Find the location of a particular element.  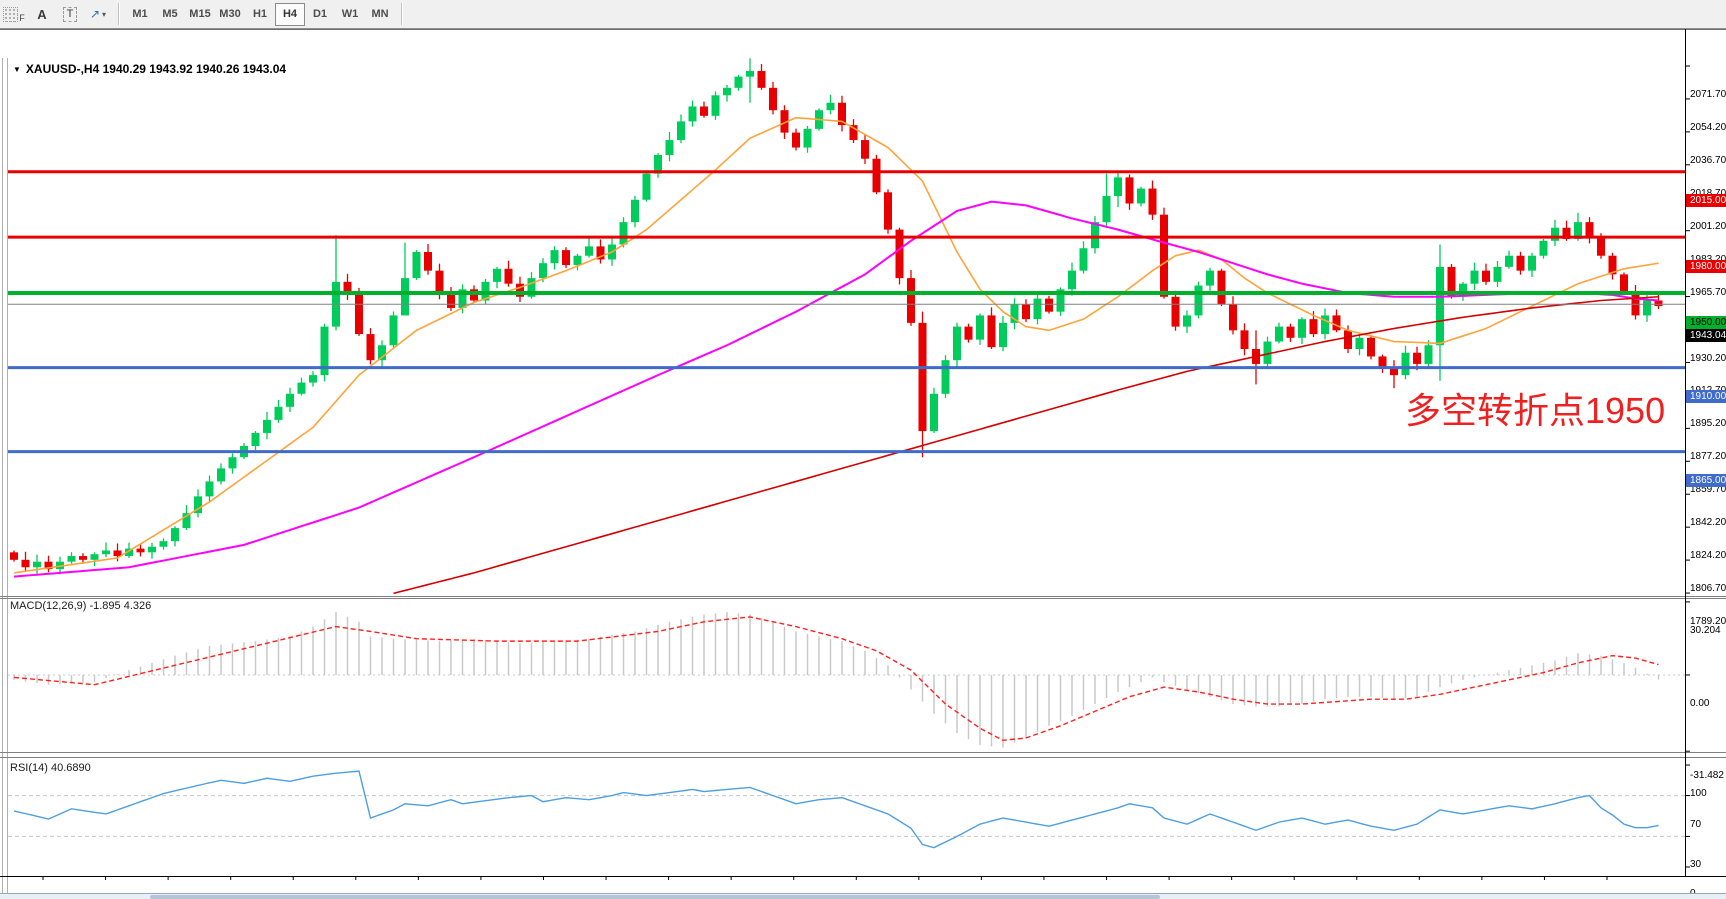

indicator-tick-label: 0.00 is located at coordinates (1700, 703).